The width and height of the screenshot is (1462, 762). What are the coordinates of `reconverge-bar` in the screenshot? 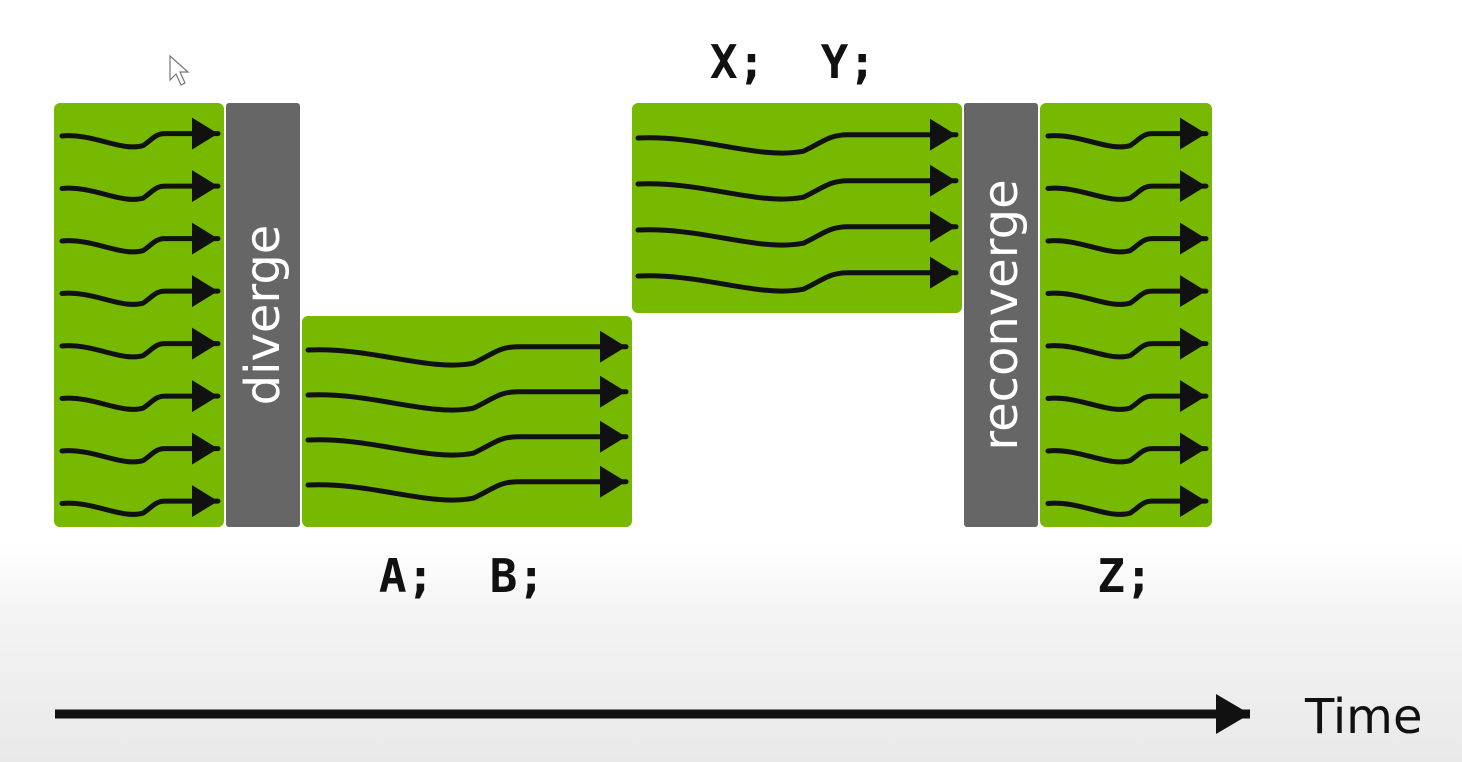 It's located at (1001, 315).